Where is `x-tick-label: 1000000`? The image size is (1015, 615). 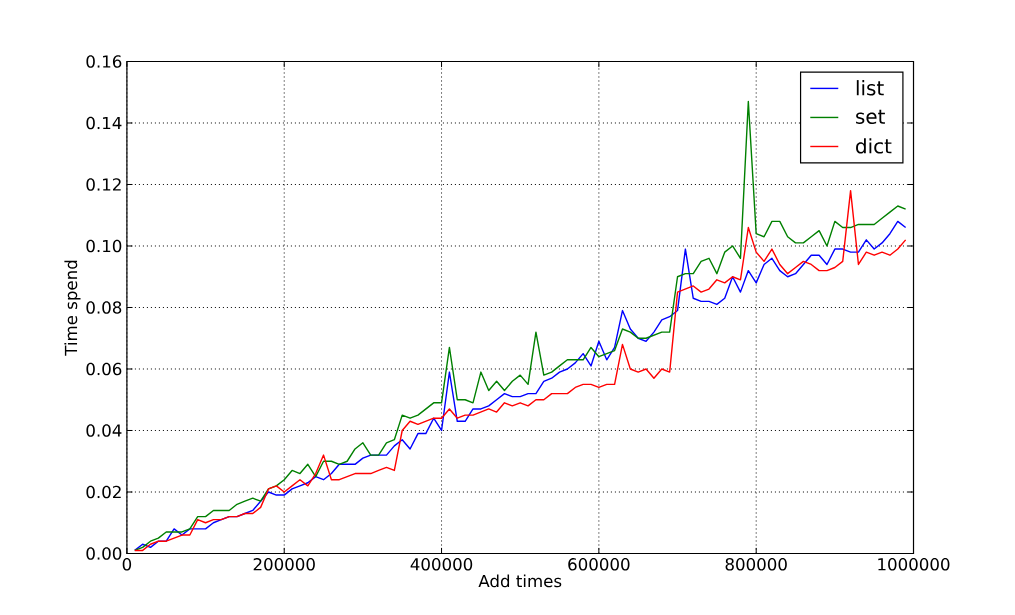
x-tick-label: 1000000 is located at coordinates (914, 564).